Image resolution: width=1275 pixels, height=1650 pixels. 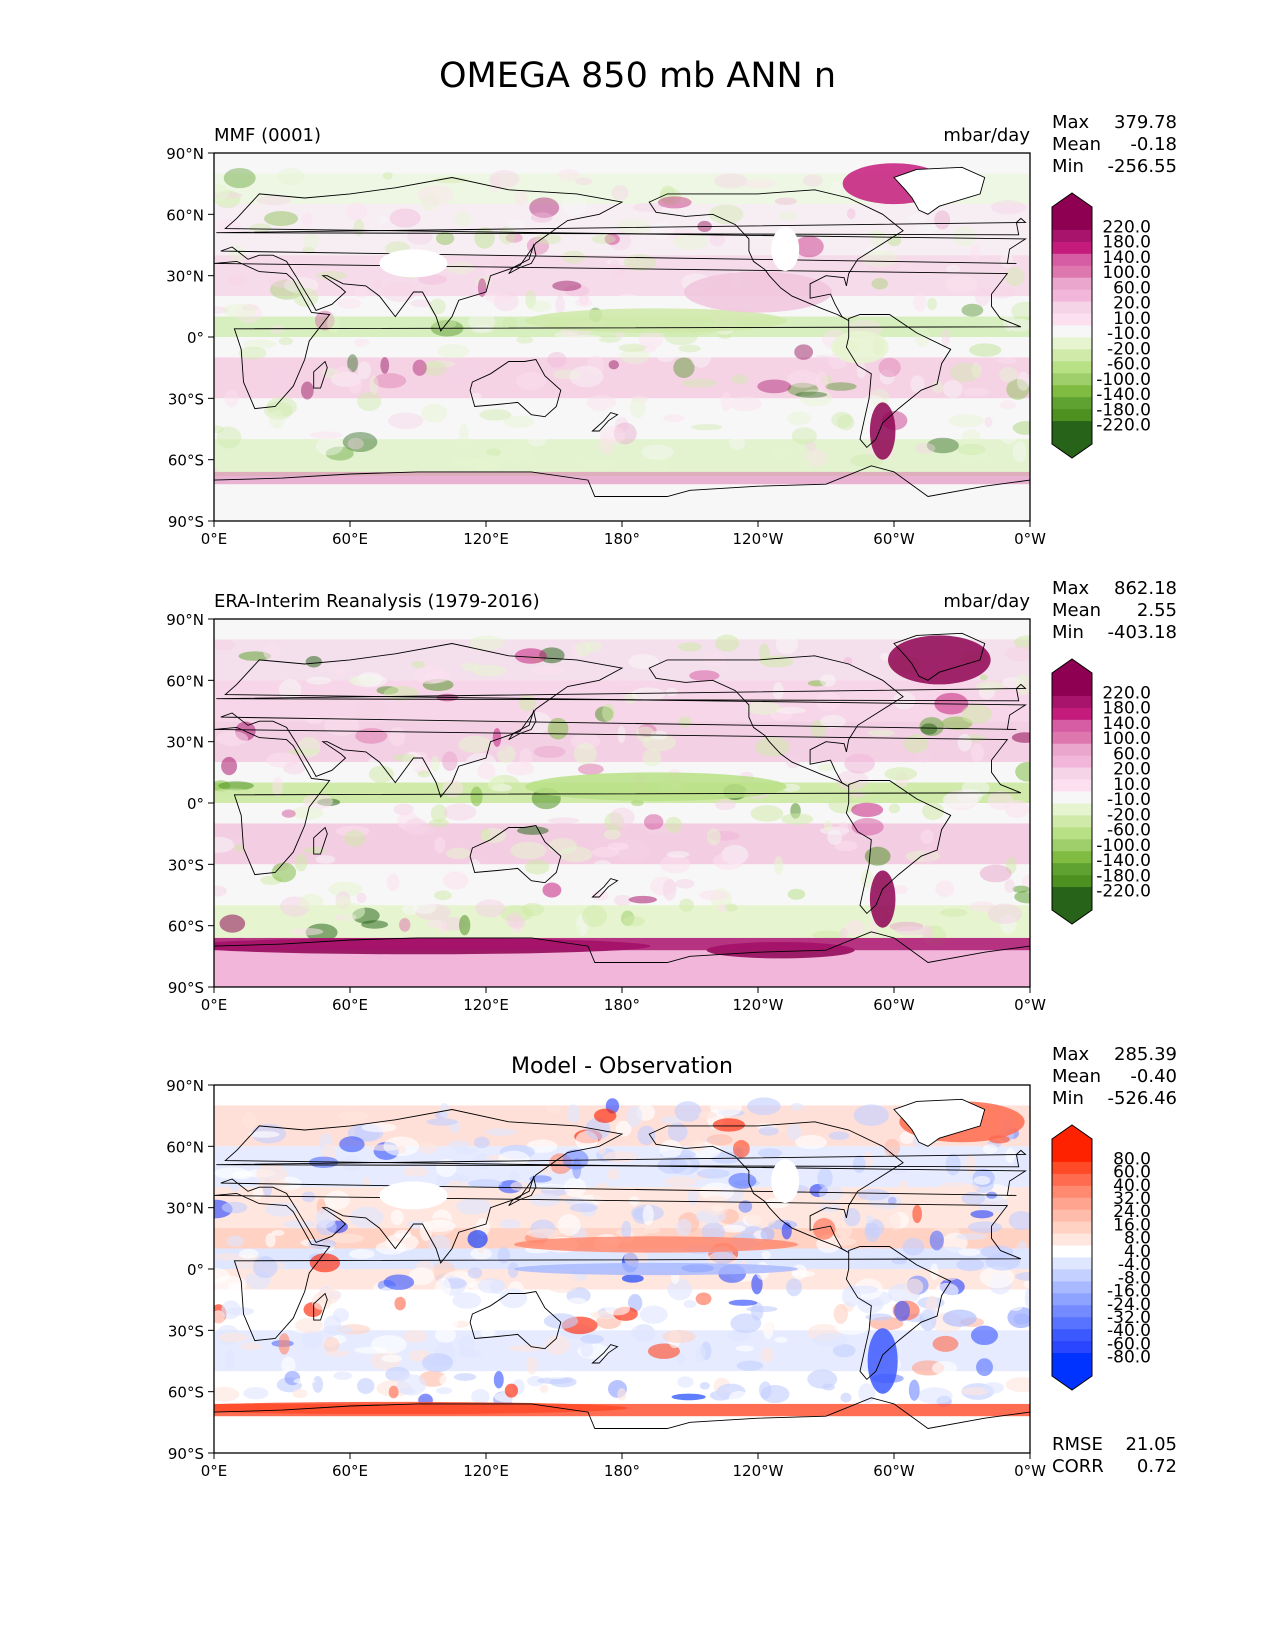 I want to click on colorbar-label: 16.0, so click(x=1132, y=1225).